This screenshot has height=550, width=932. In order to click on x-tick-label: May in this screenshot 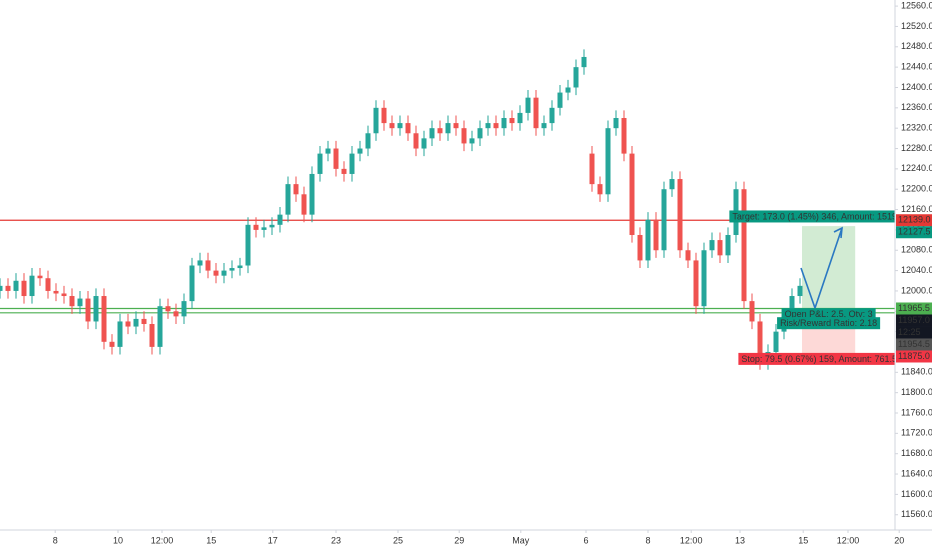, I will do `click(521, 540)`.